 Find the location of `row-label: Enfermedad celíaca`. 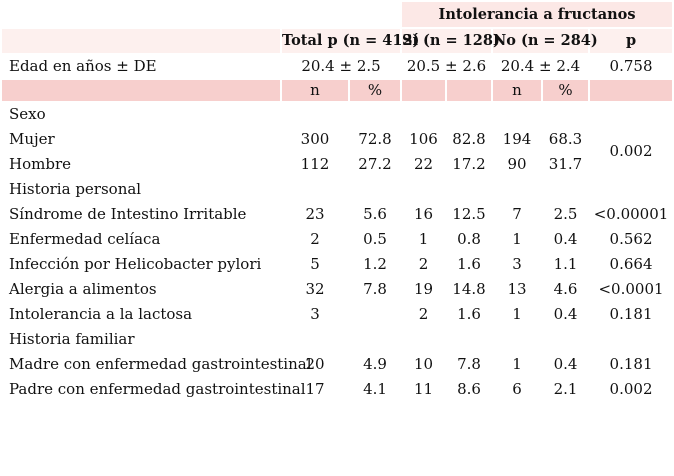

row-label: Enfermedad celíaca is located at coordinates (85, 238).